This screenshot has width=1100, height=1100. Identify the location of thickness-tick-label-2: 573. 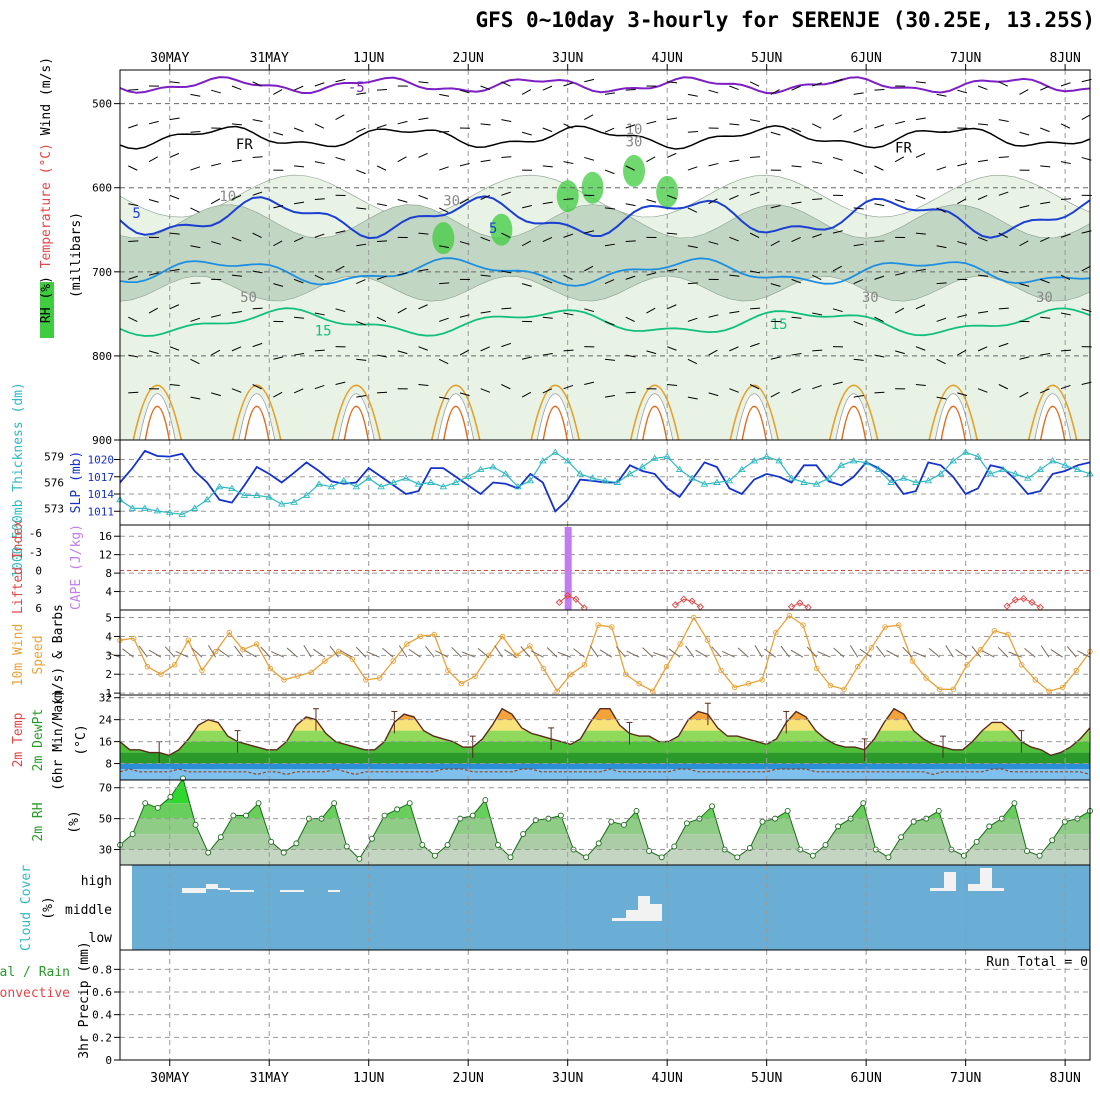
(54, 508).